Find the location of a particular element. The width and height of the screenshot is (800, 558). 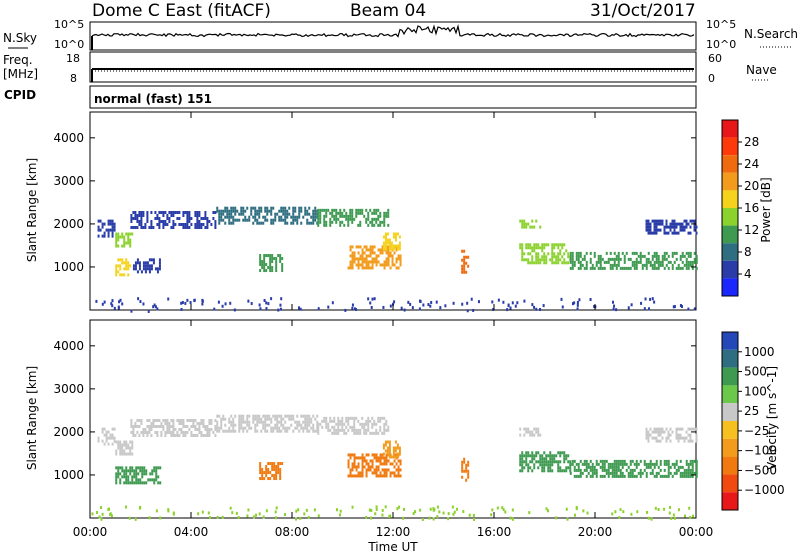

colorbar-tick-label: 8 is located at coordinates (748, 252).